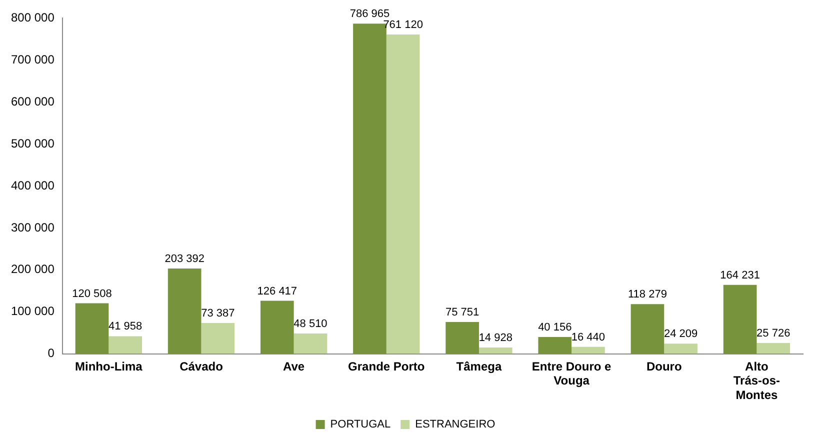 This screenshot has width=821, height=448. Describe the element at coordinates (360, 424) in the screenshot. I see `legend-label: PORTUGAL` at that location.